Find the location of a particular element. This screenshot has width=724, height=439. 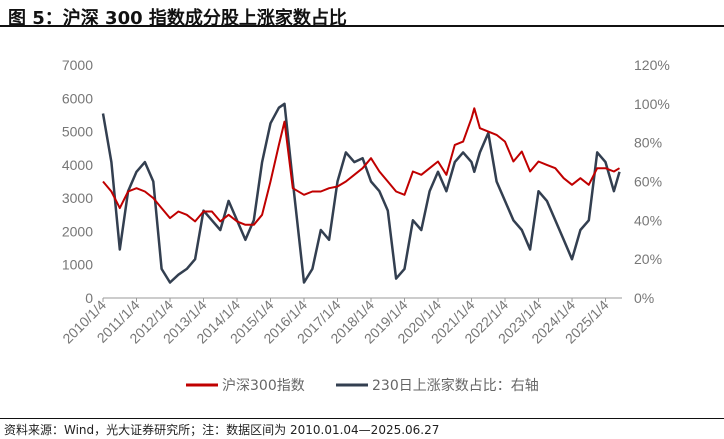

y-left-tick-label: 0 is located at coordinates (89, 298).